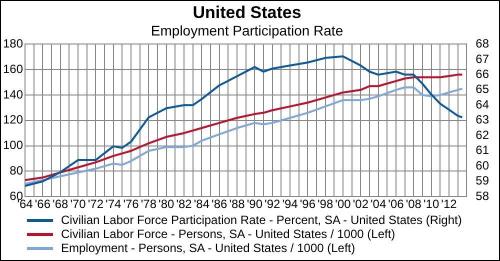  Describe the element at coordinates (483, 195) in the screenshot. I see `y2-tick-label: 58` at that location.